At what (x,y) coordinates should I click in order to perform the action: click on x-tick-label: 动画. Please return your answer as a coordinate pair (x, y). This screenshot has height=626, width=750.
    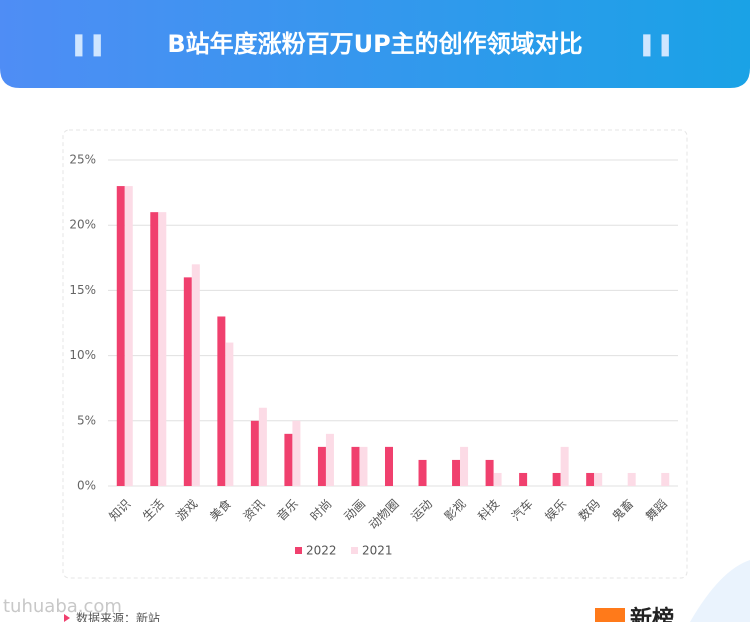
    Looking at the image, I should click on (354, 510).